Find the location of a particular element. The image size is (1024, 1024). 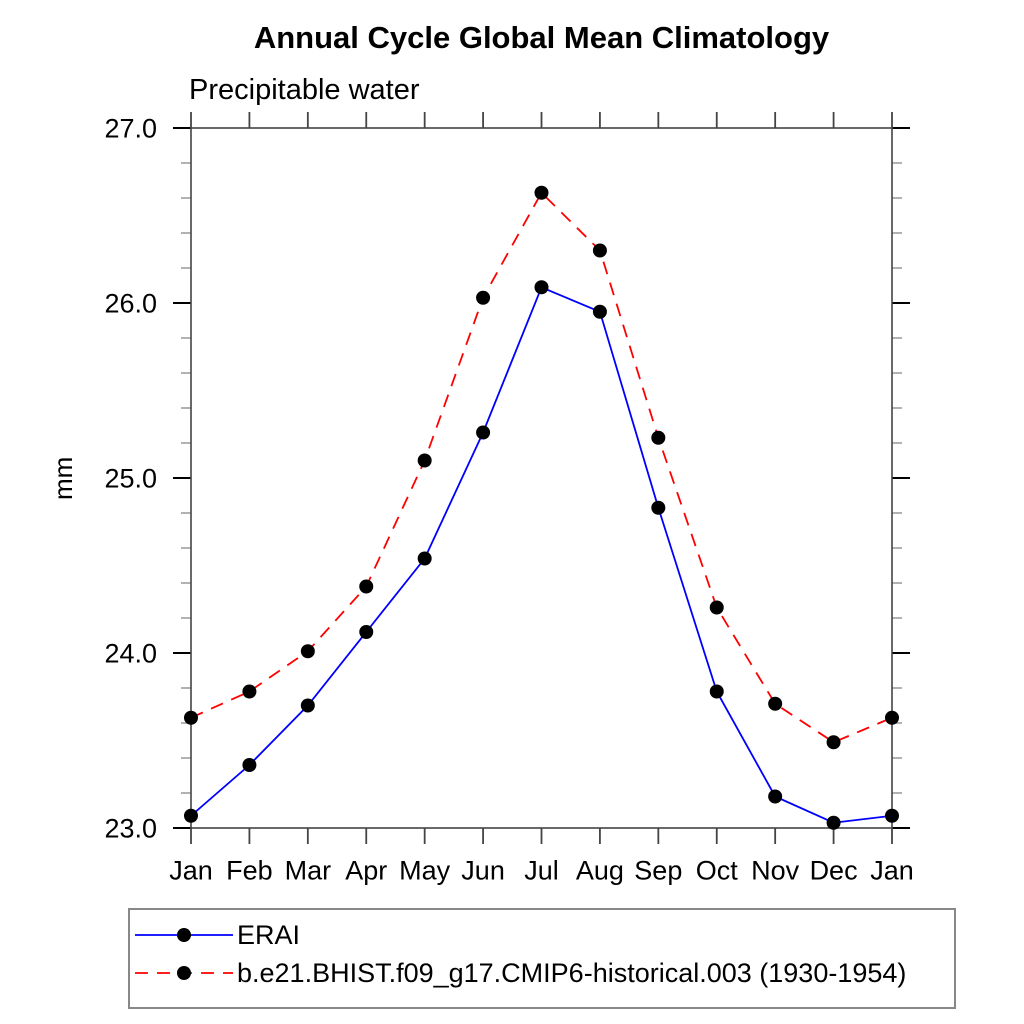

x-tick-label: Mar is located at coordinates (308, 870).